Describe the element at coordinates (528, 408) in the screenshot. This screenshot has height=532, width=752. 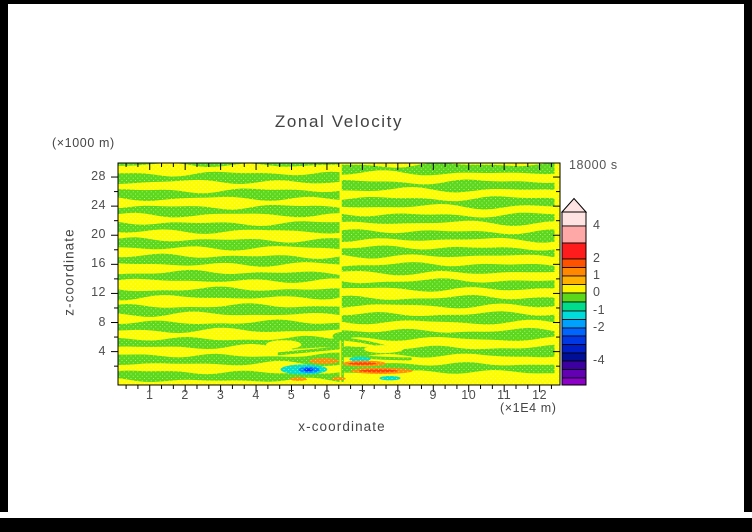
I see `x-axis-unit-label: (×1E4 m)` at that location.